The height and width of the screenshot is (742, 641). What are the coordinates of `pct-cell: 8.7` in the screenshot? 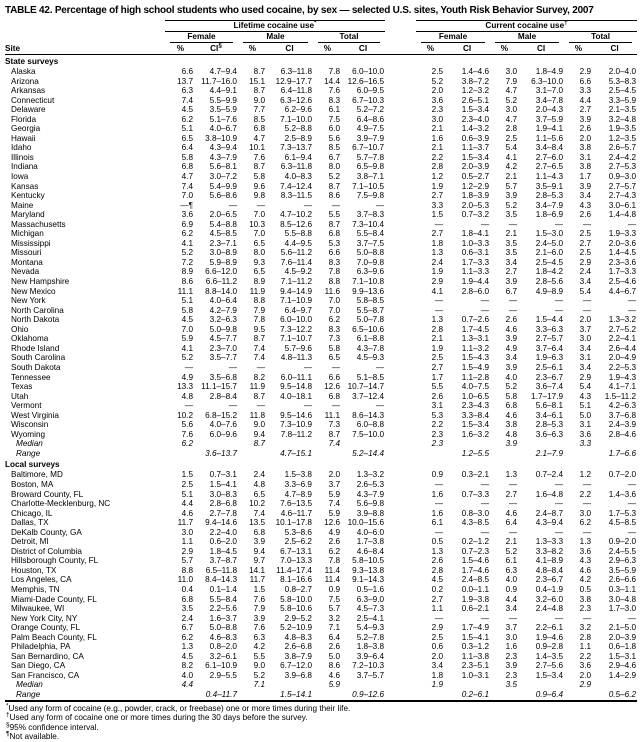 It's located at (259, 91).